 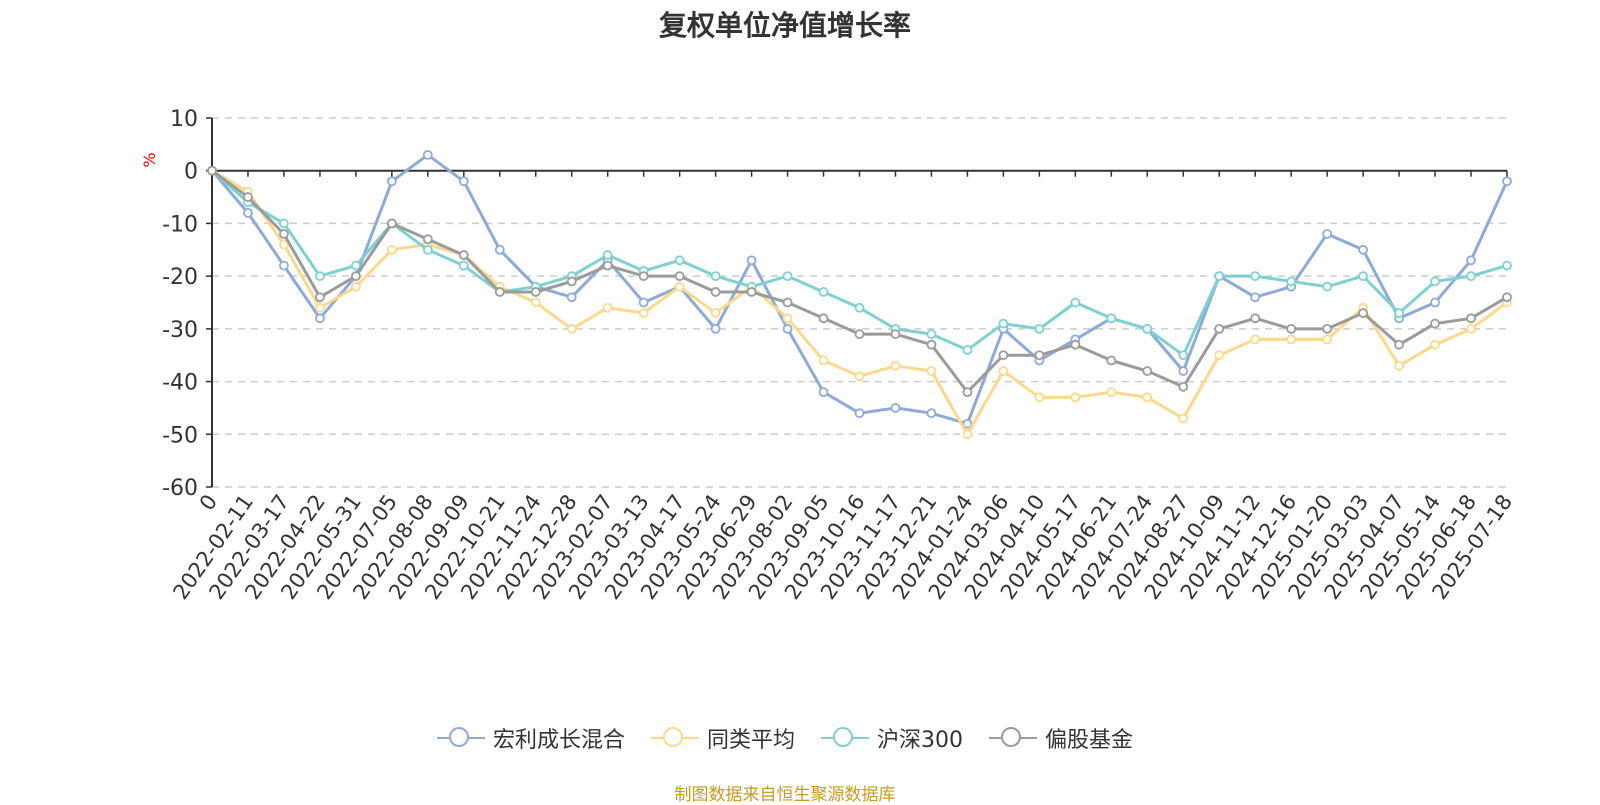 I want to click on y-tick-label: -10, so click(x=180, y=224).